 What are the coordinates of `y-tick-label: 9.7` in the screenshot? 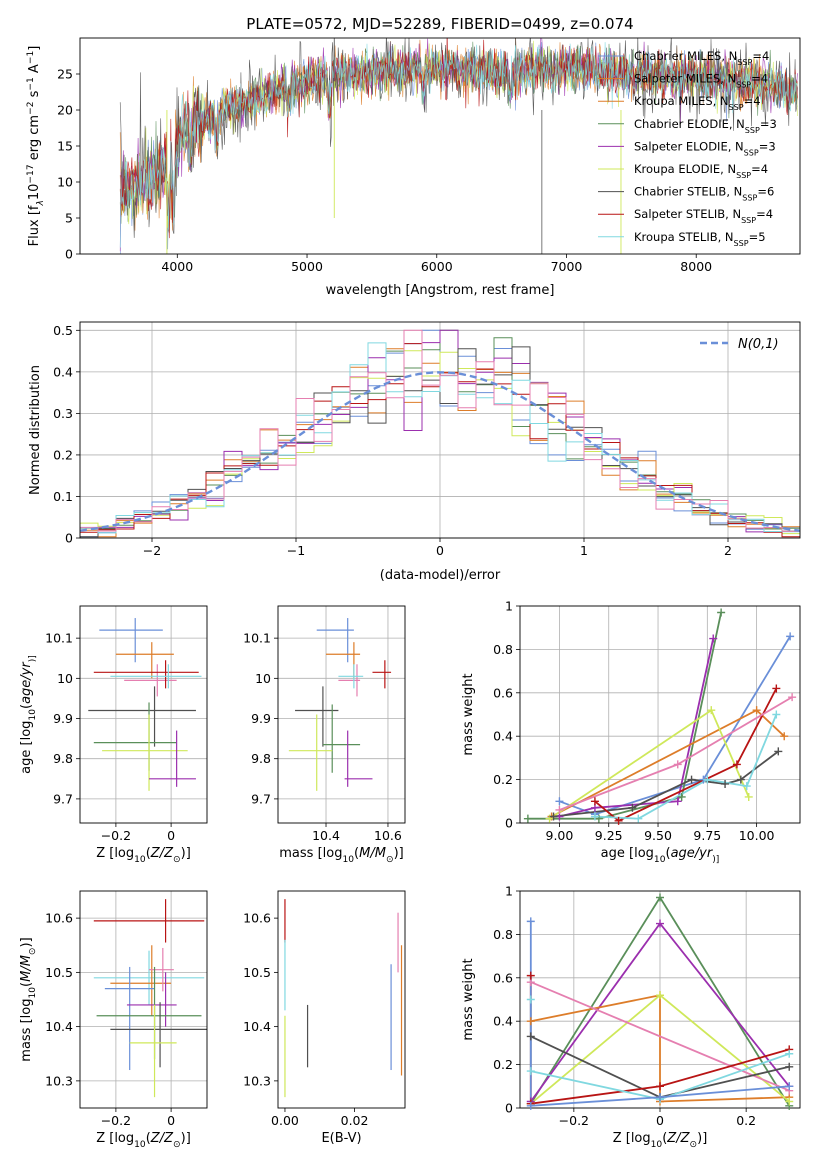 It's located at (63, 798).